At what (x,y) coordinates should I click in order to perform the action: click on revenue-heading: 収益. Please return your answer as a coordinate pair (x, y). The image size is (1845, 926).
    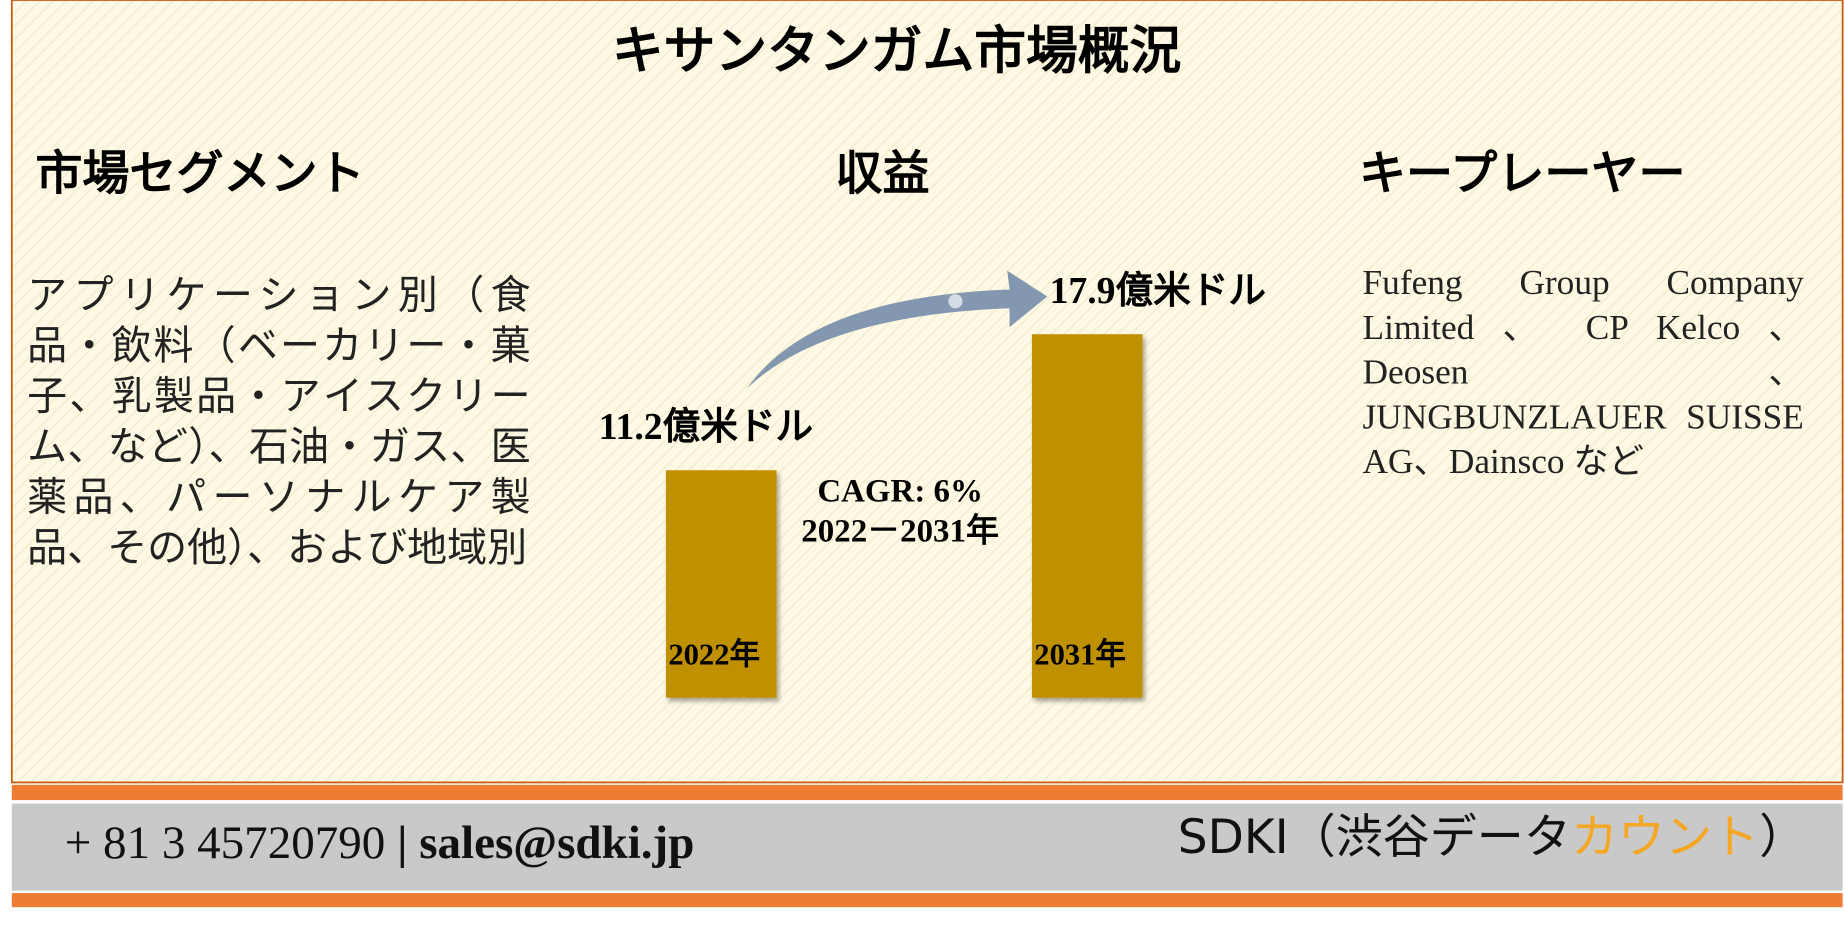
    Looking at the image, I should click on (882, 175).